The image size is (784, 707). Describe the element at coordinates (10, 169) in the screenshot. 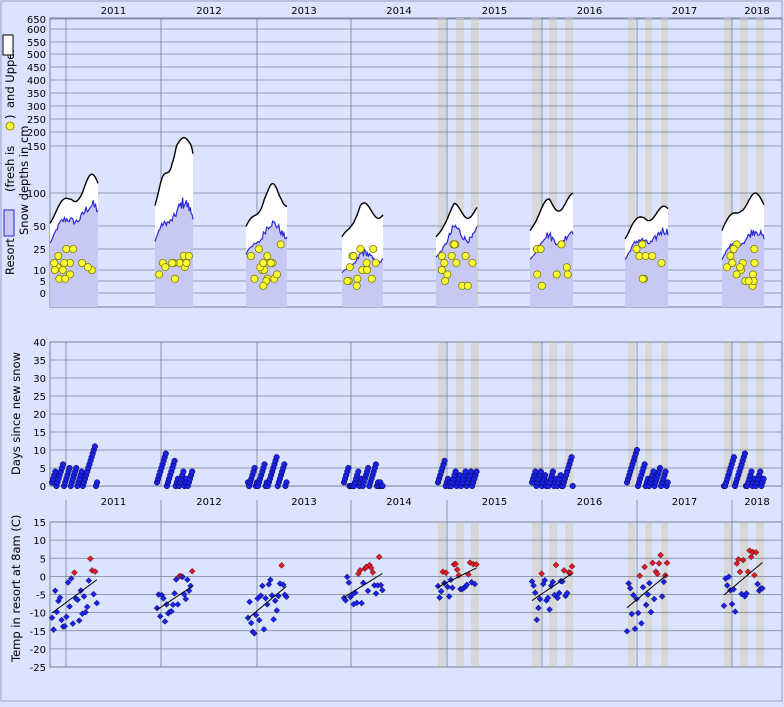

I see `snow-ylabel-fresh: (fresh is` at that location.